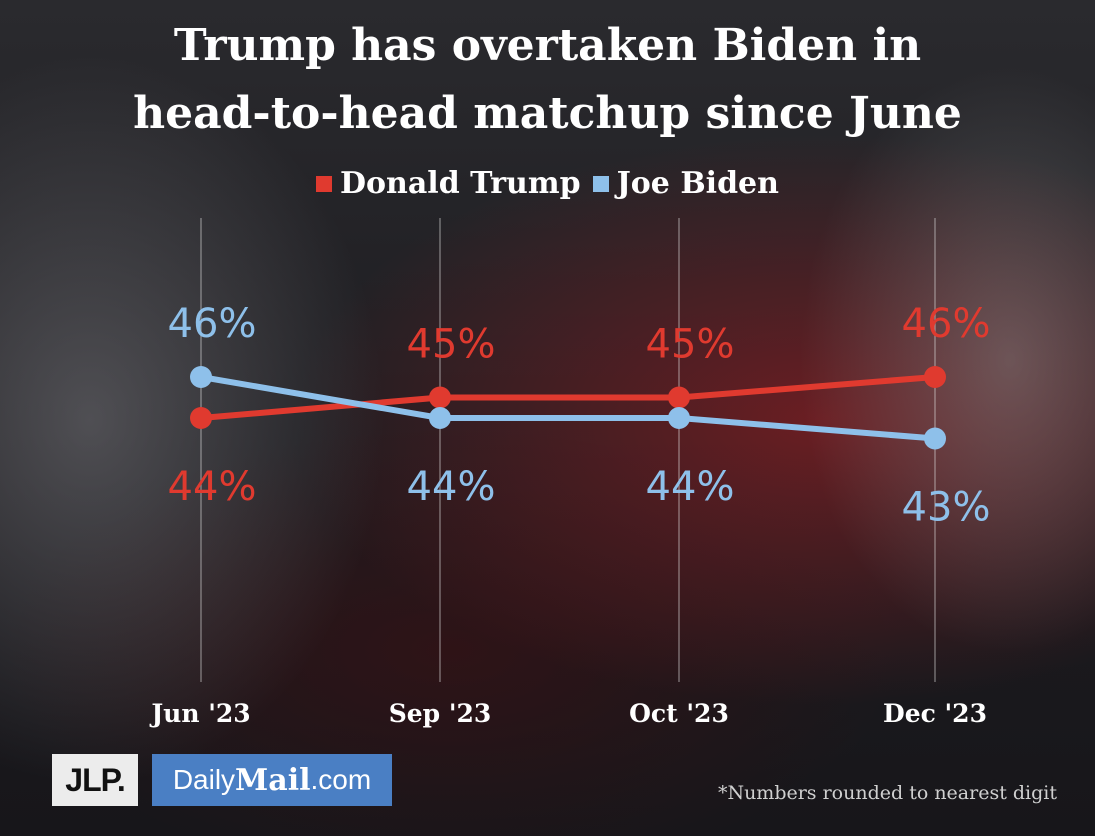 This screenshot has width=1095, height=836. What do you see at coordinates (697, 183) in the screenshot?
I see `legend-label-biden: Joe Biden` at bounding box center [697, 183].